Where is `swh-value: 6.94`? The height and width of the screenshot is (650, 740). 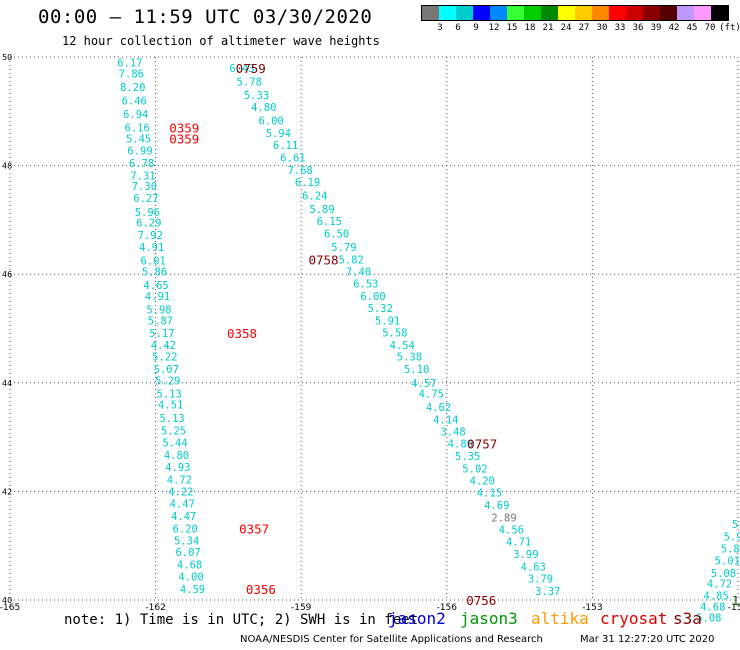 swh-value: 6.94 is located at coordinates (135, 115).